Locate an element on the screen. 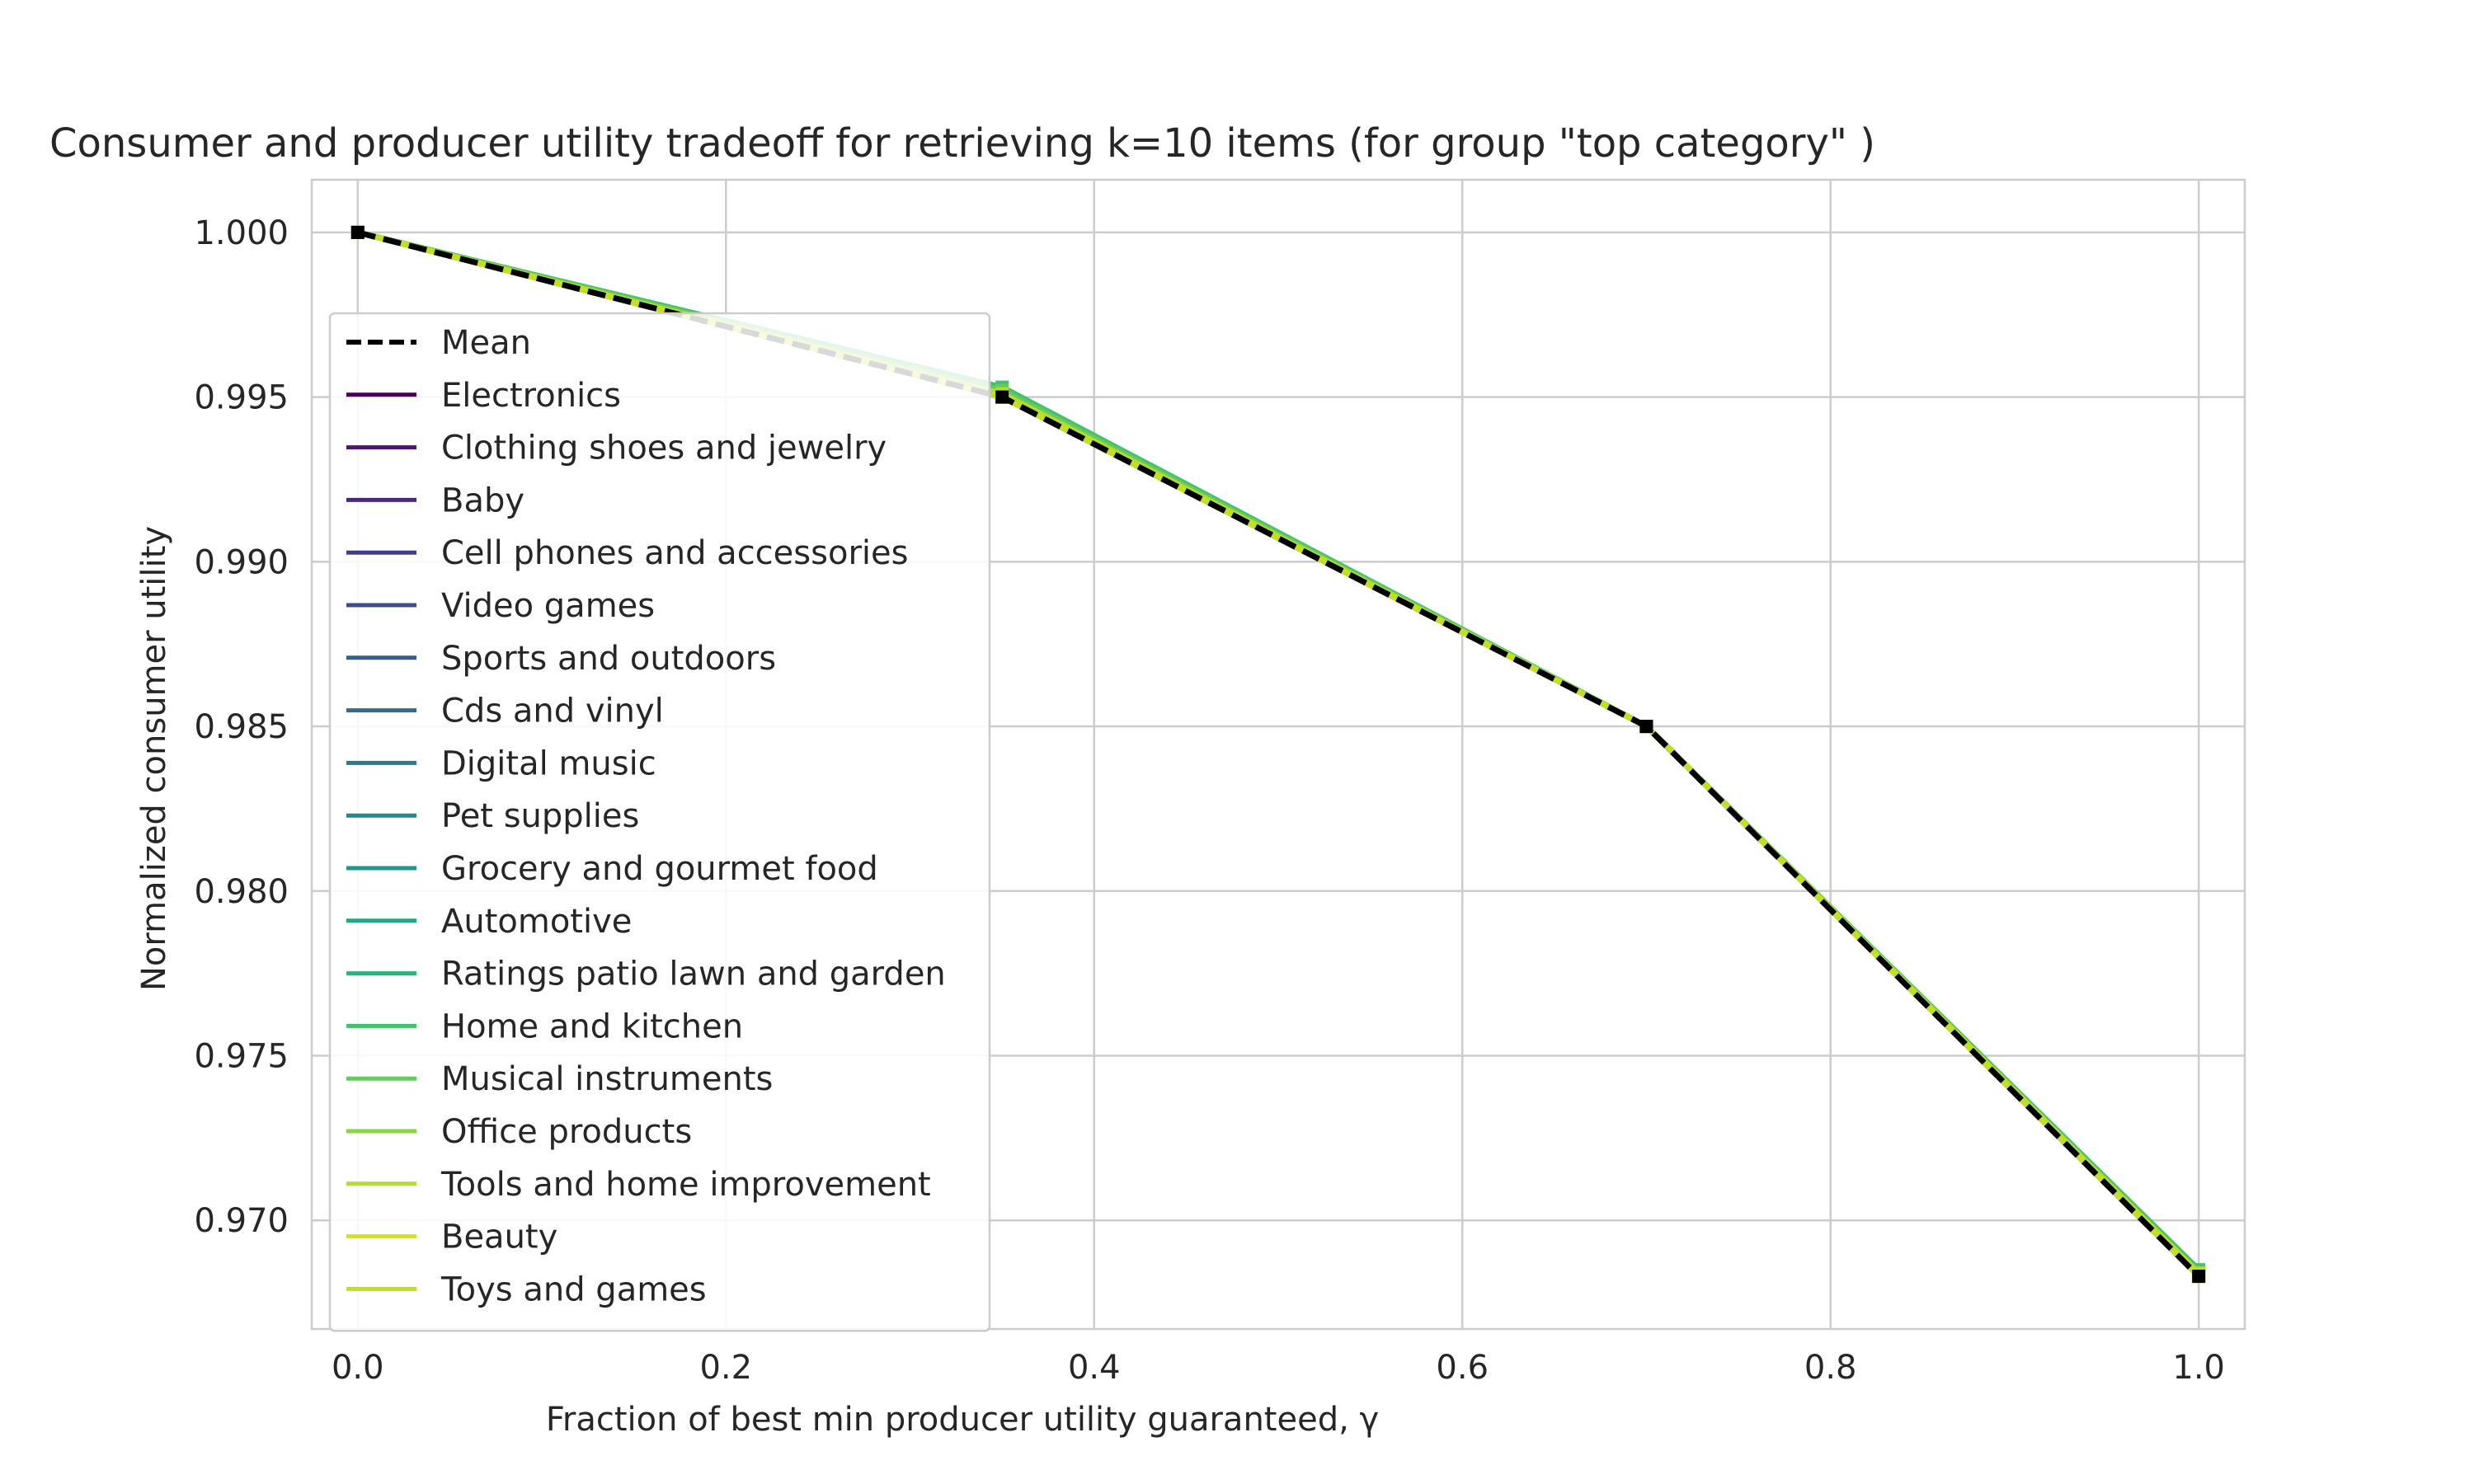 The image size is (2474, 1484). x-tick-label: 0.6 is located at coordinates (1462, 1368).